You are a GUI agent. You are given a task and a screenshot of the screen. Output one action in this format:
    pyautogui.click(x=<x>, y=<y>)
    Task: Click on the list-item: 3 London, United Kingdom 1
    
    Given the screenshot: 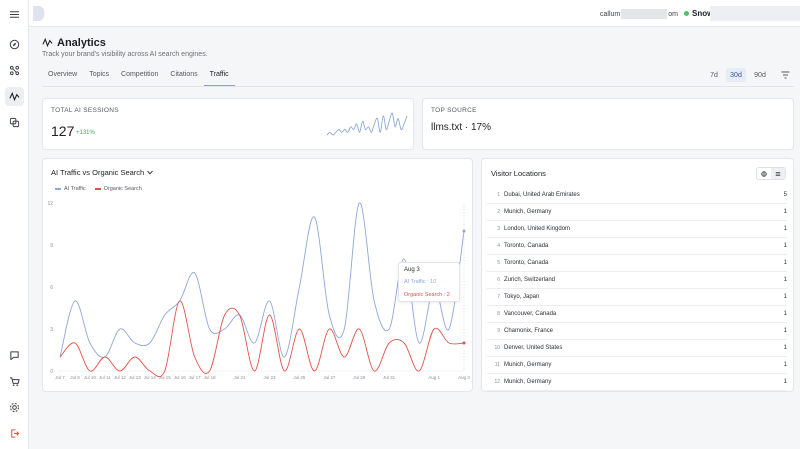 What is the action you would take?
    pyautogui.click(x=637, y=229)
    